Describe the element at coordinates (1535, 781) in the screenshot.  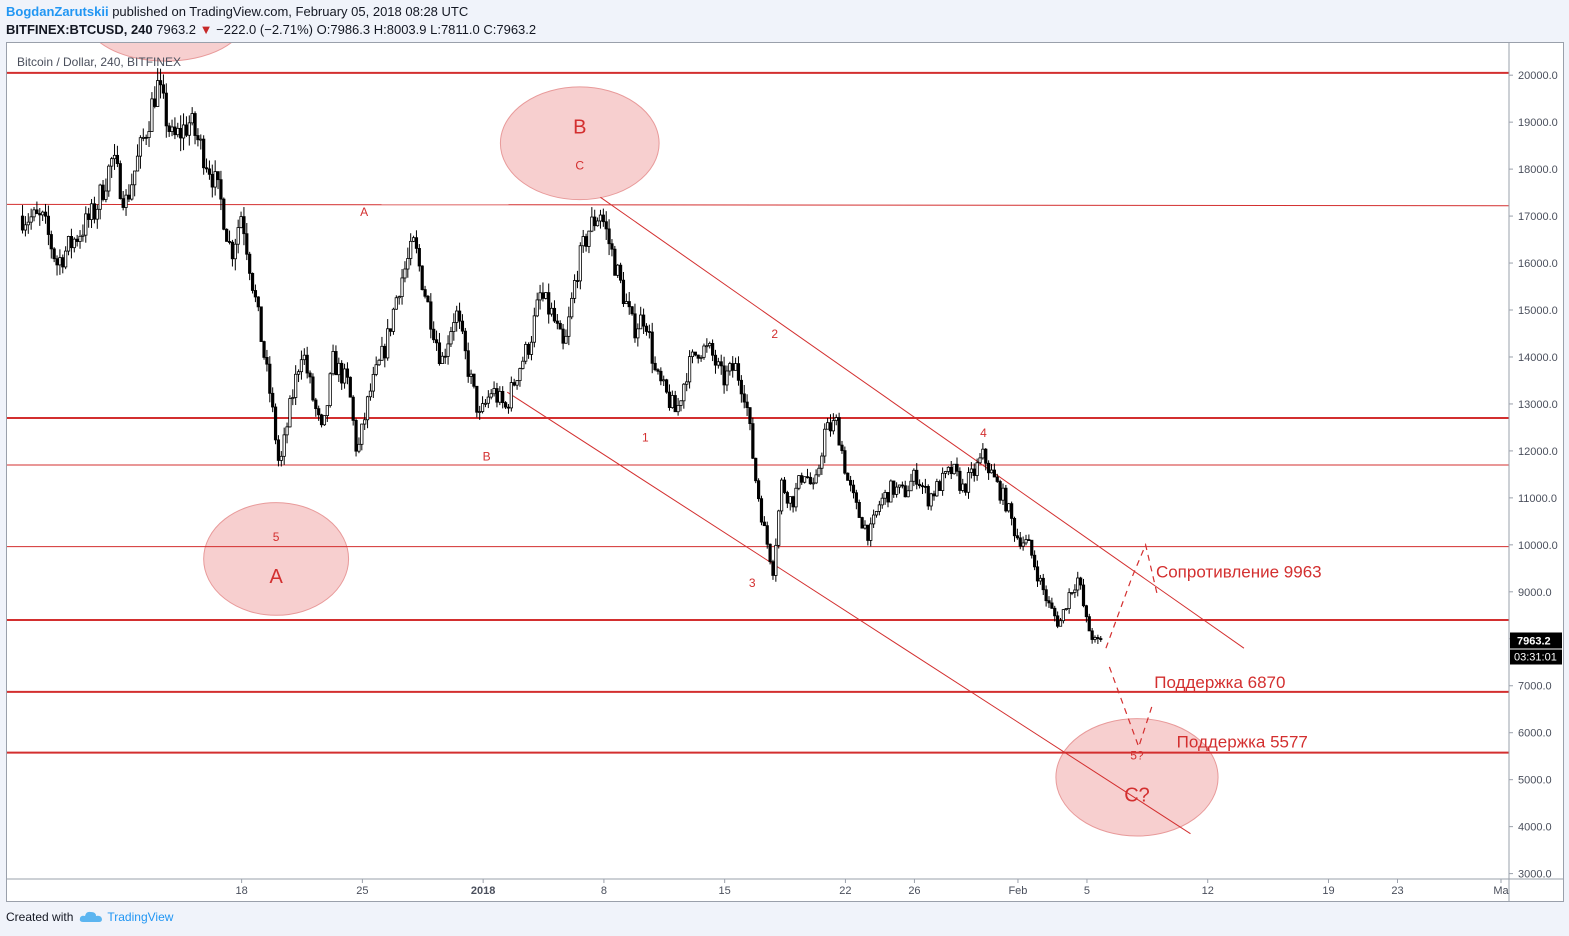
I see `y-tick-label: 5000.0` at that location.